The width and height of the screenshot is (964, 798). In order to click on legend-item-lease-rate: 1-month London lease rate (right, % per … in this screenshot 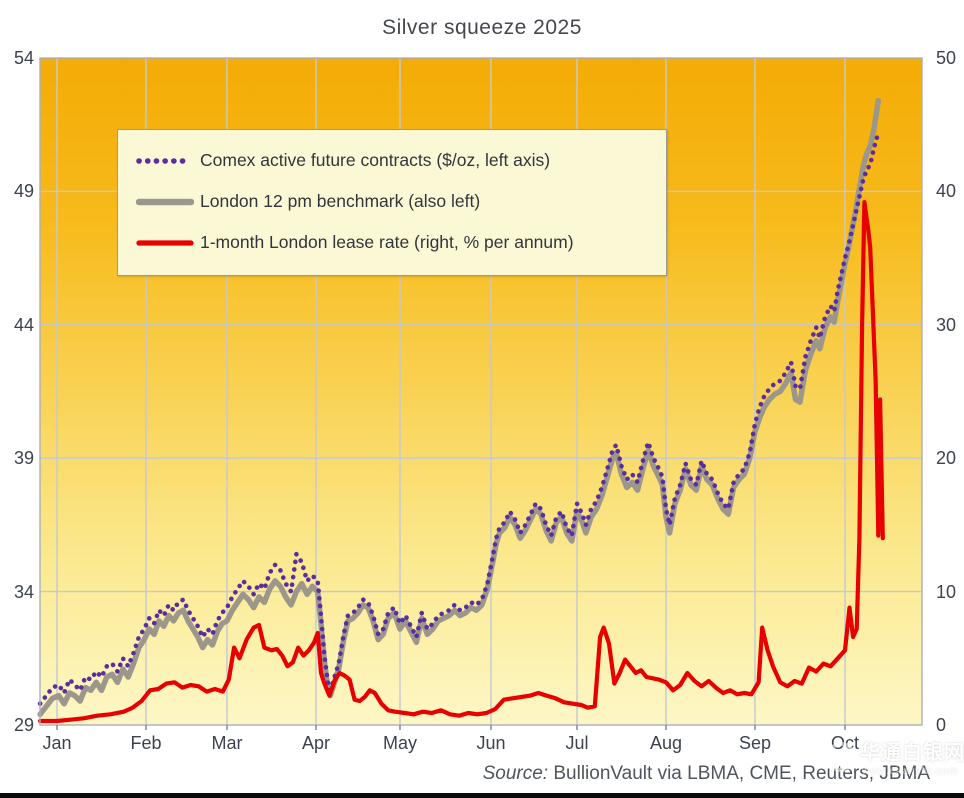, I will do `click(394, 242)`.